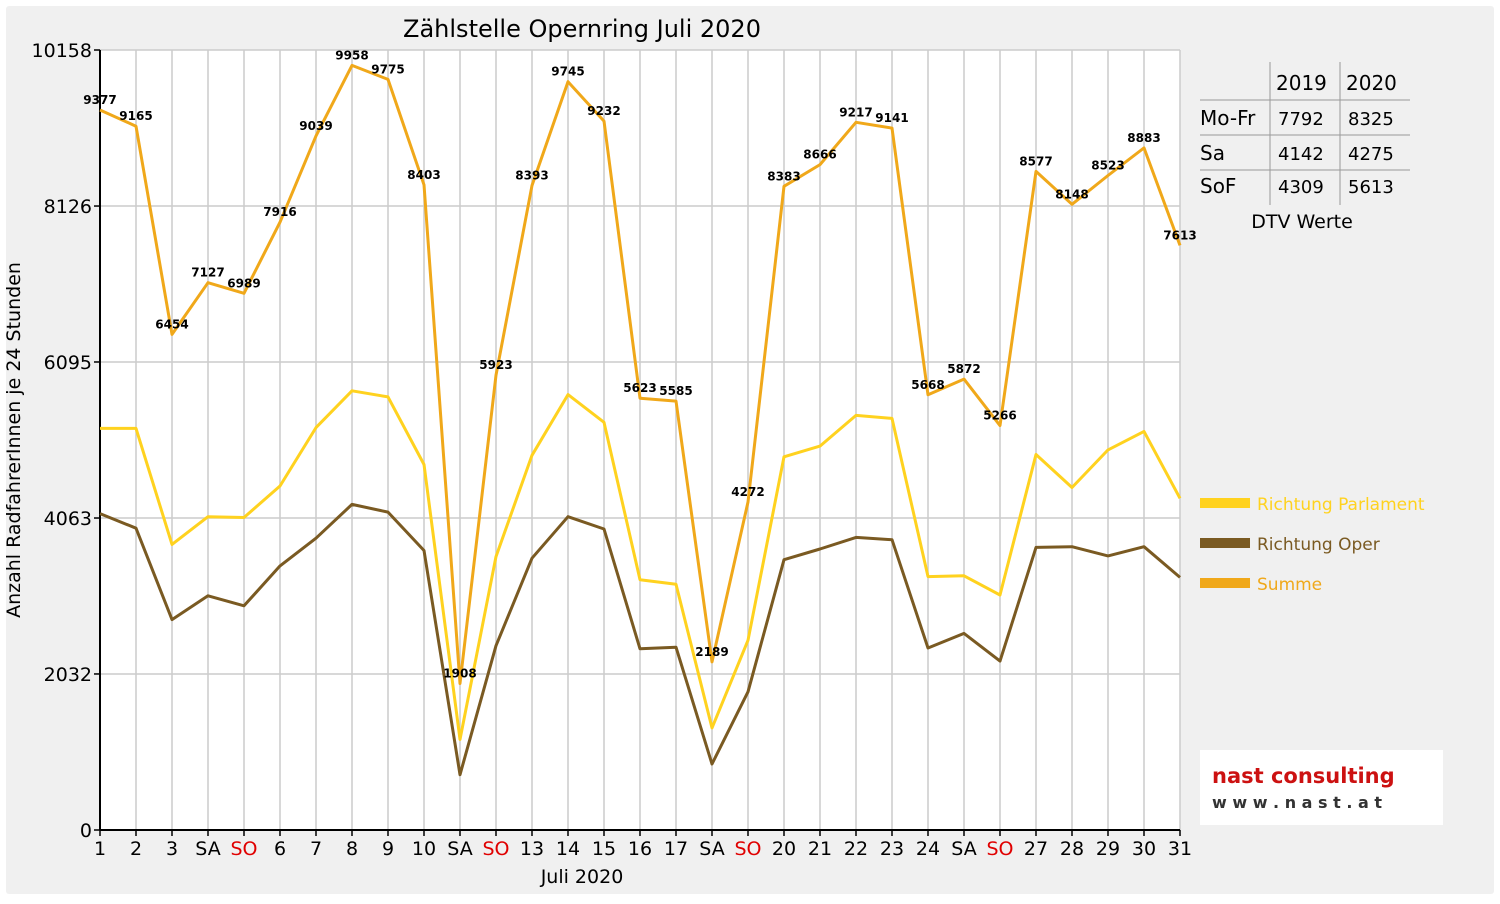 The width and height of the screenshot is (1500, 904). Describe the element at coordinates (1180, 849) in the screenshot. I see `x-tick-label: 31` at that location.